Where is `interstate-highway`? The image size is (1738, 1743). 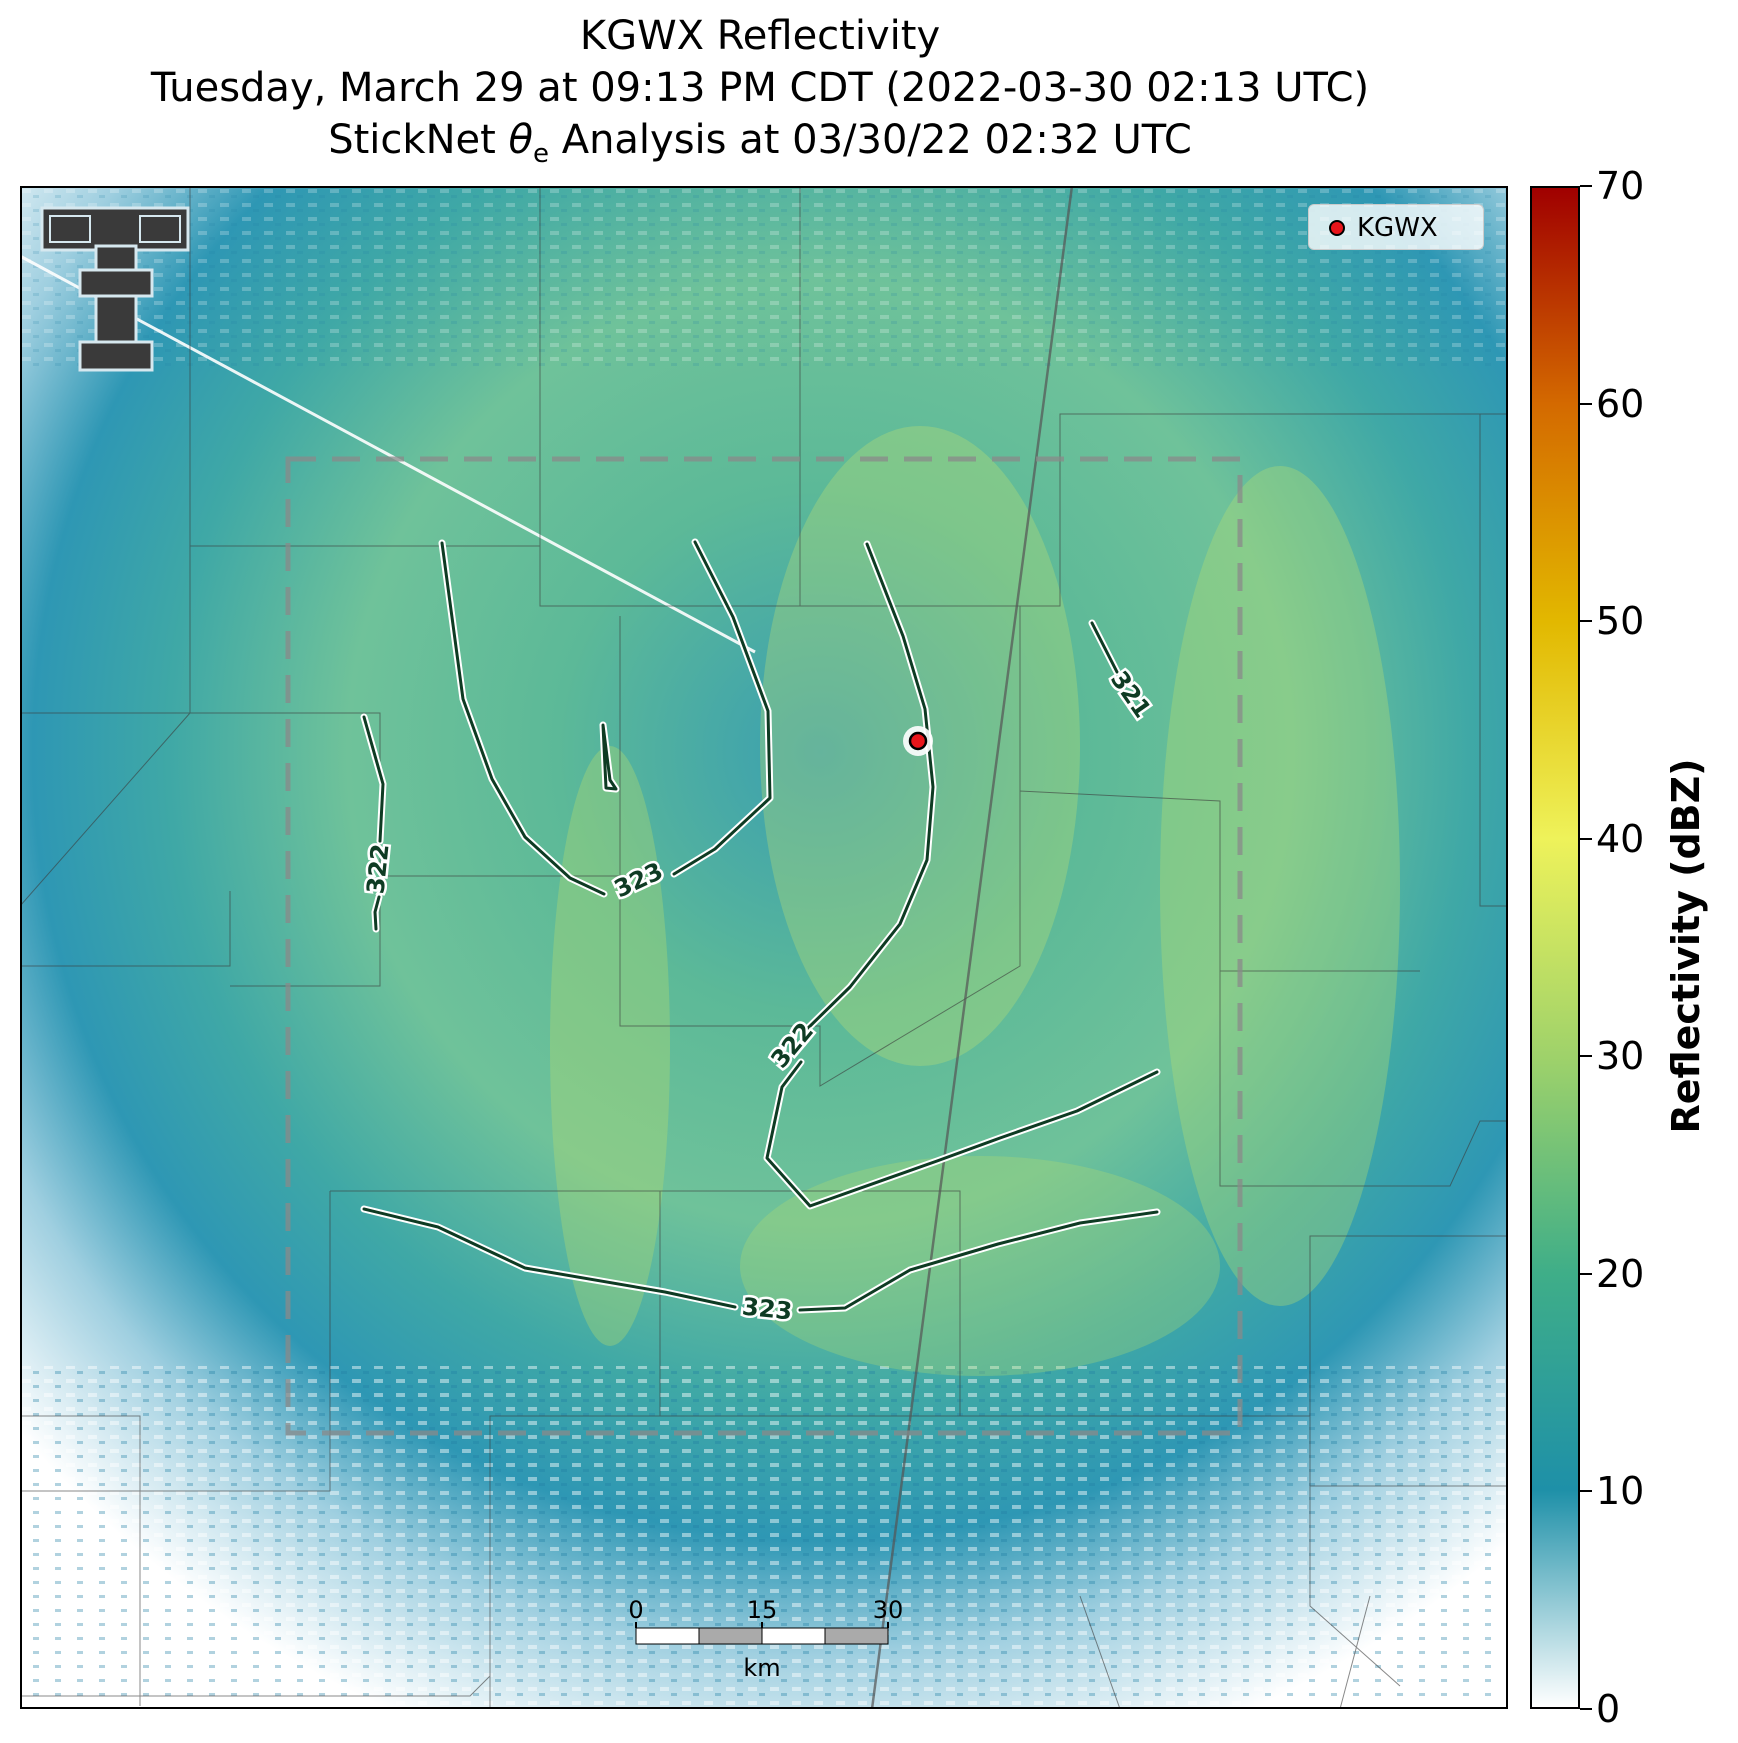 interstate-highway is located at coordinates (972, 947).